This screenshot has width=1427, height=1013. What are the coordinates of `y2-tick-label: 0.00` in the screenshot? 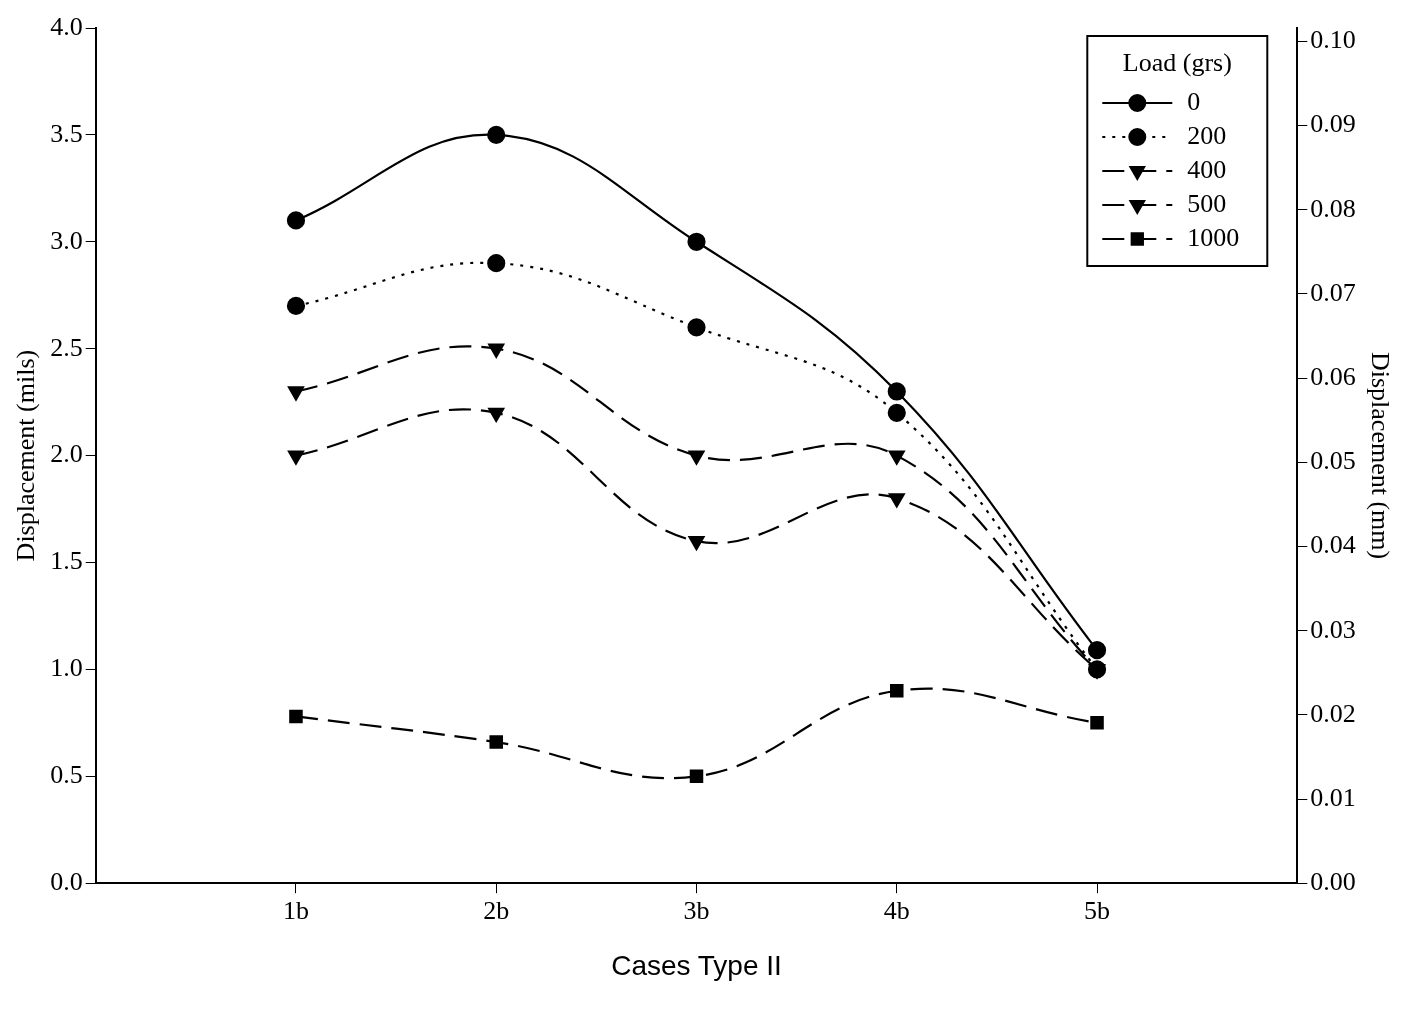 It's located at (1333, 882).